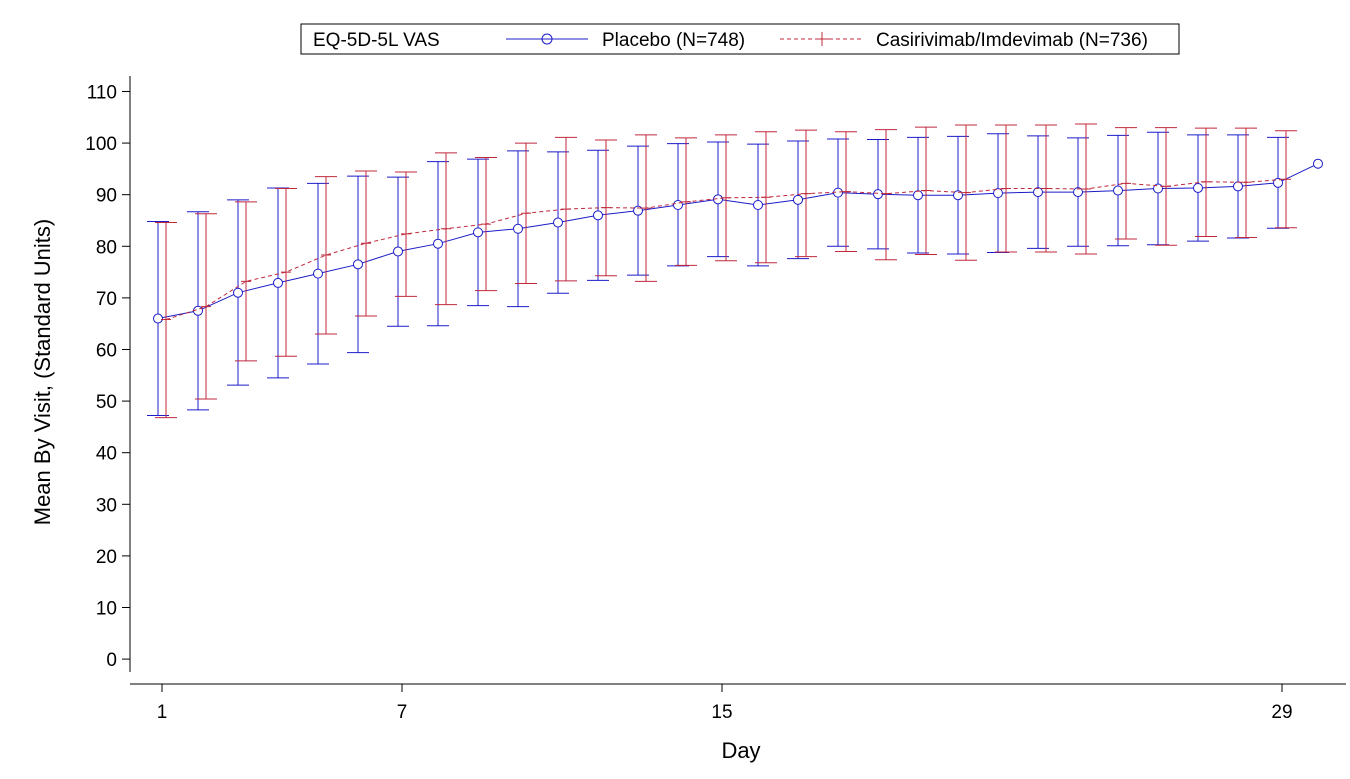  I want to click on y-tick-label: 110, so click(102, 92).